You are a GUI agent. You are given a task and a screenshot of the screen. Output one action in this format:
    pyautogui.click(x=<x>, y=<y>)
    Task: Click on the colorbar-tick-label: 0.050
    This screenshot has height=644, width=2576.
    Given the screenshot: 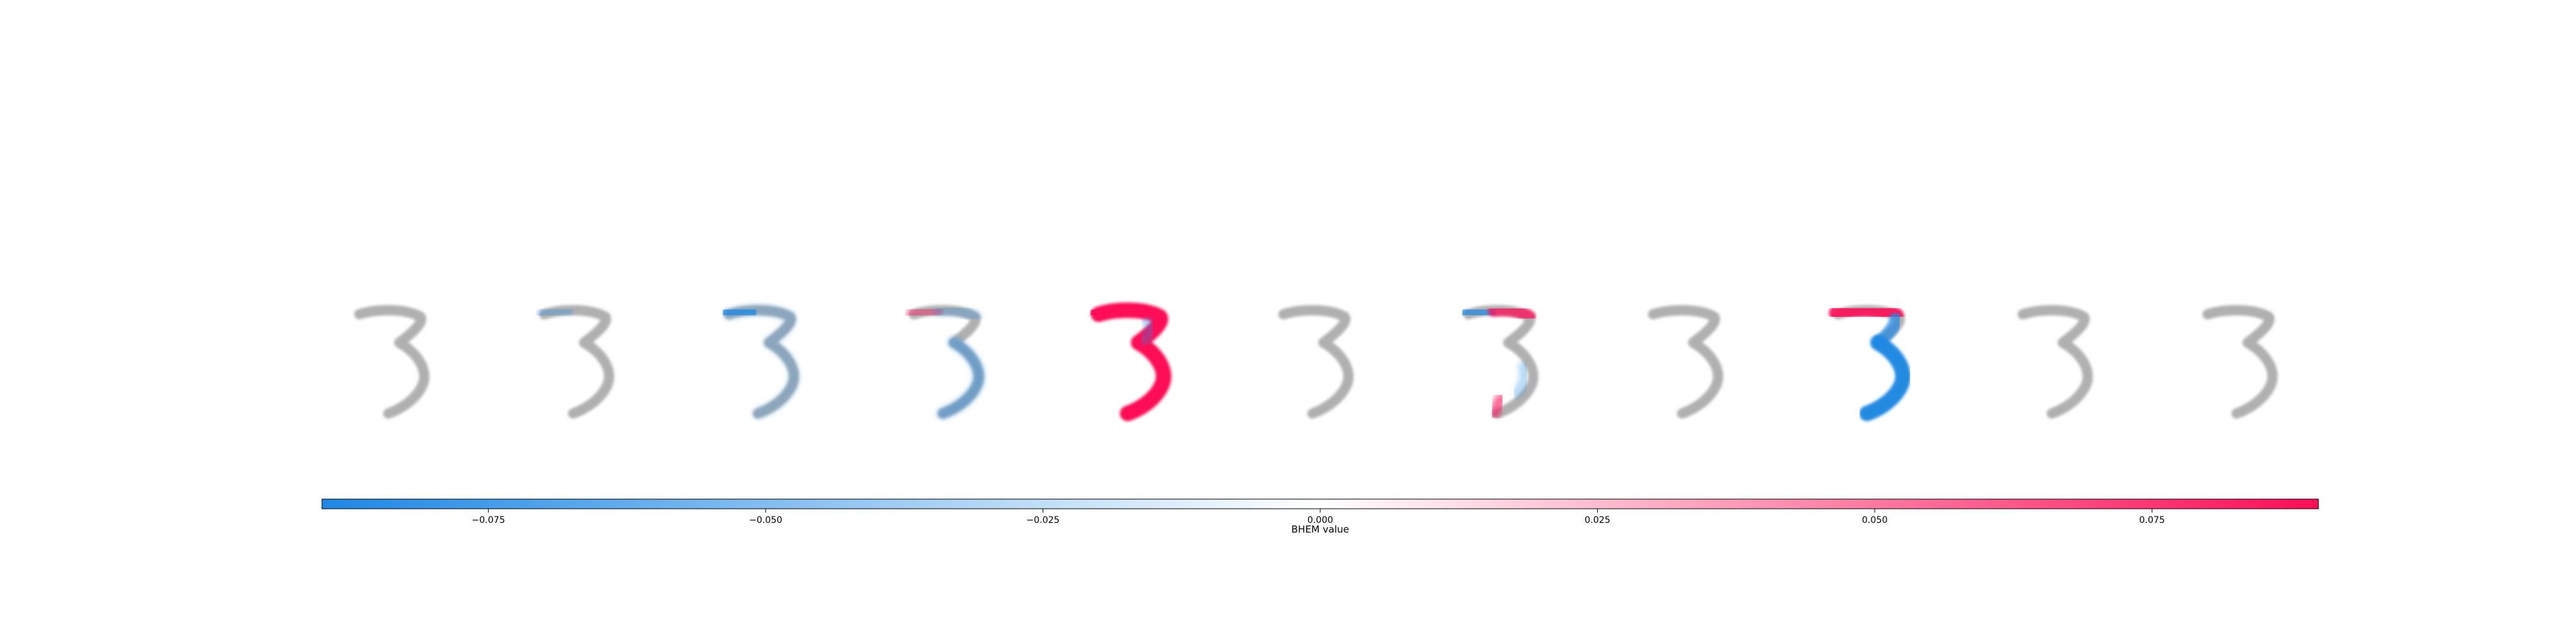 What is the action you would take?
    pyautogui.click(x=1875, y=521)
    